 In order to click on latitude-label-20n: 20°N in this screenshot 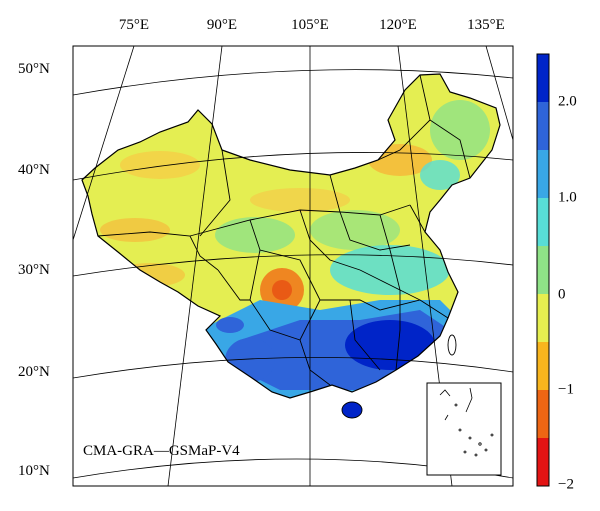, I will do `click(34, 372)`.